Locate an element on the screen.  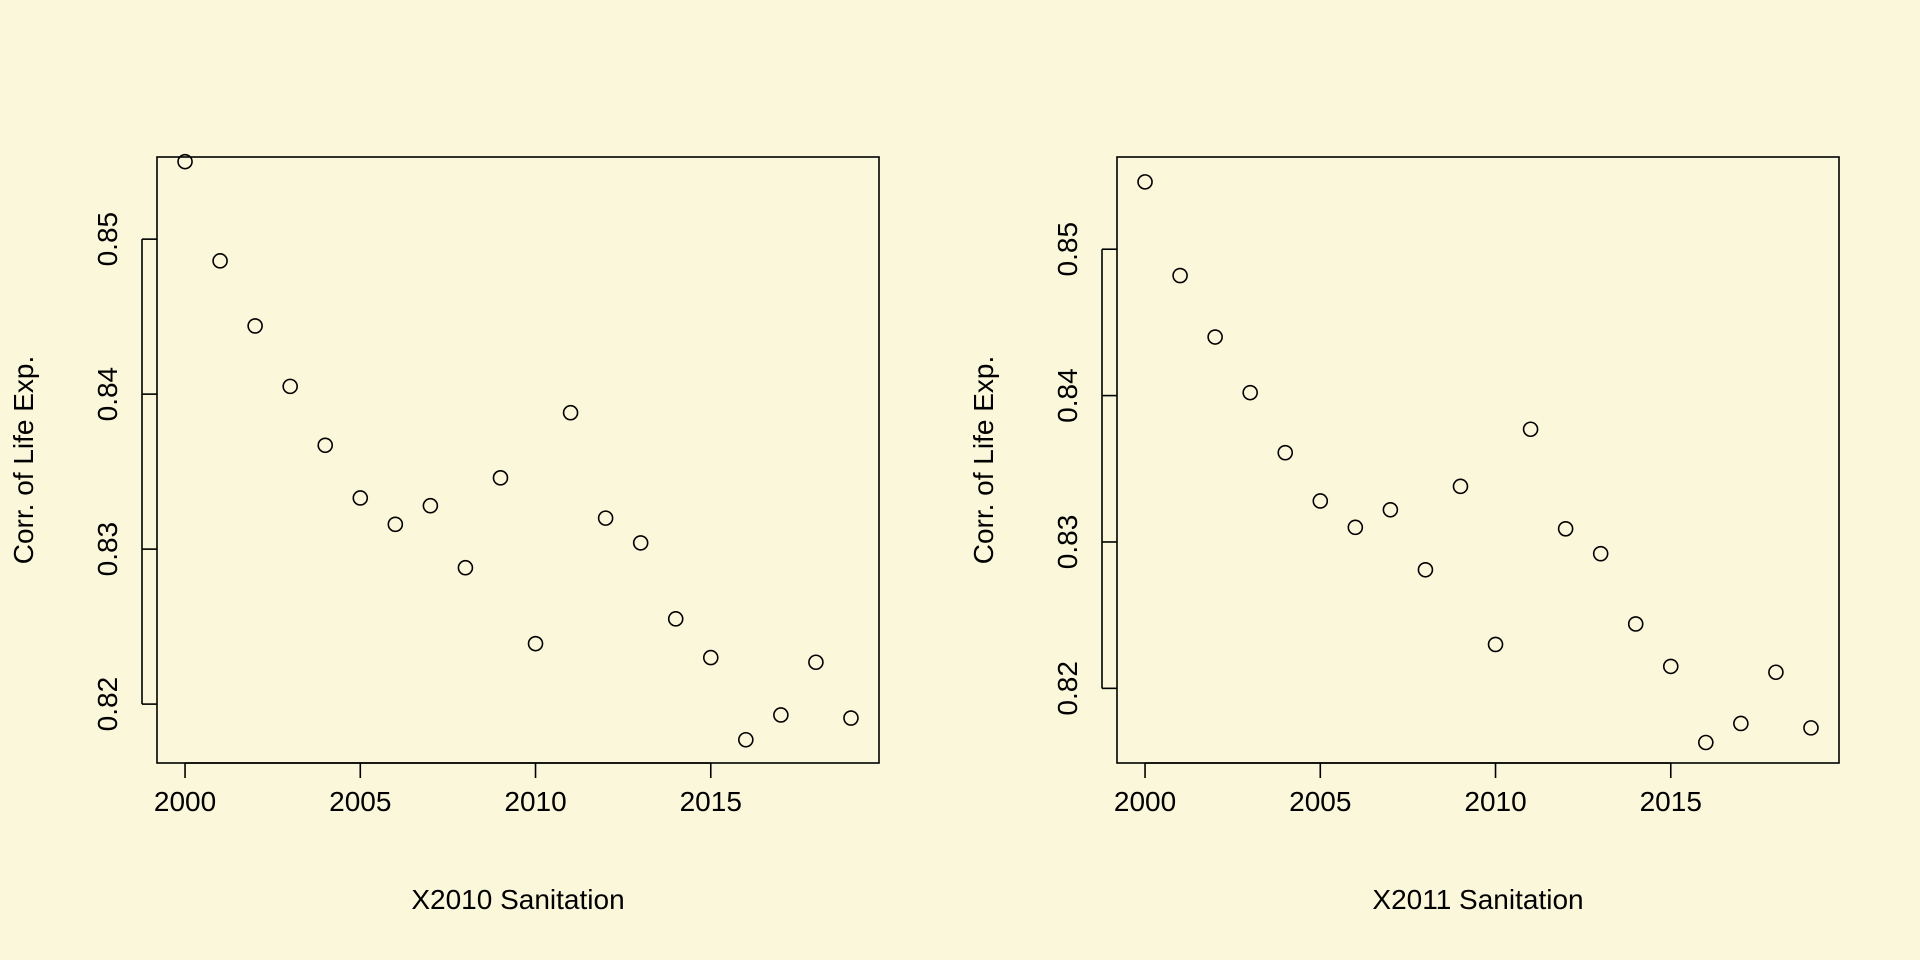
x-axis-label: X2011 Sanitation is located at coordinates (1477, 899).